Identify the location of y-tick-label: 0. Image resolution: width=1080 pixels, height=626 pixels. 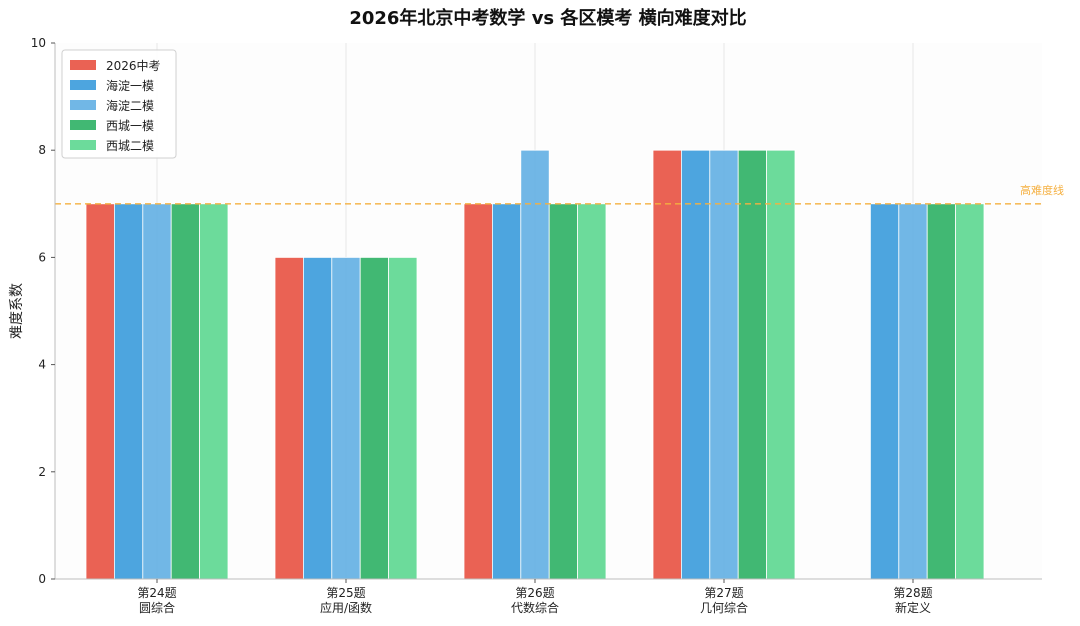
(42, 579).